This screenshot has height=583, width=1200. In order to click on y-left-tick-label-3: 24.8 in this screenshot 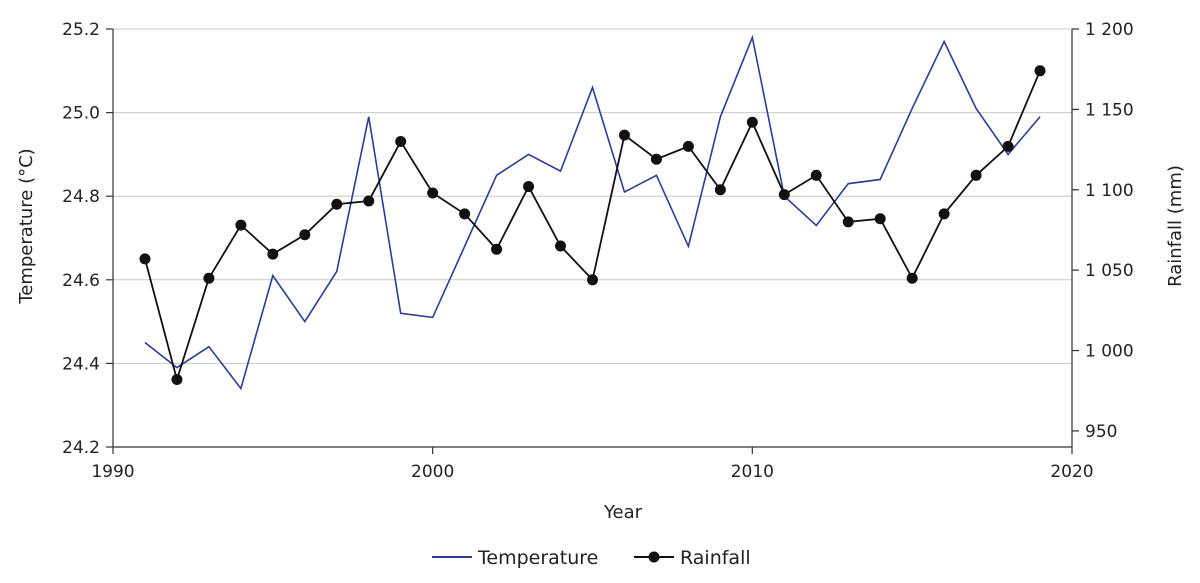, I will do `click(81, 197)`.